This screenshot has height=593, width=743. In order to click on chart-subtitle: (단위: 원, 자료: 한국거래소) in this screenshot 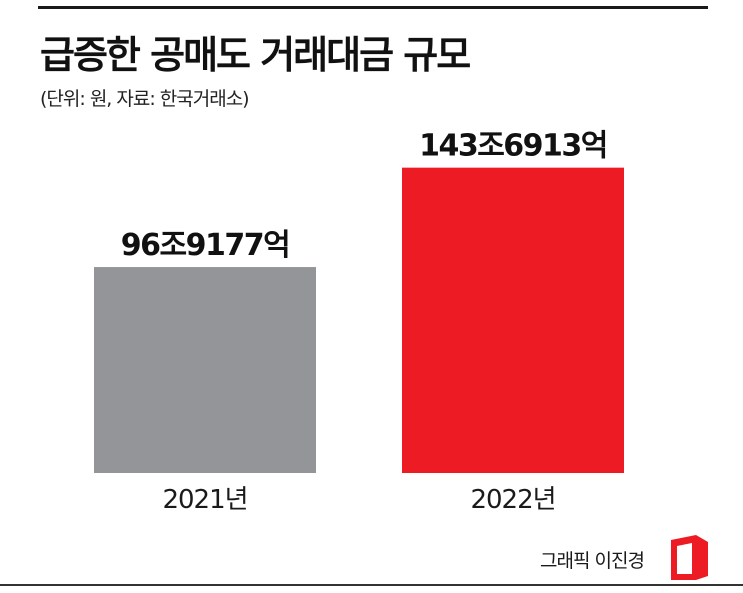, I will do `click(145, 99)`.